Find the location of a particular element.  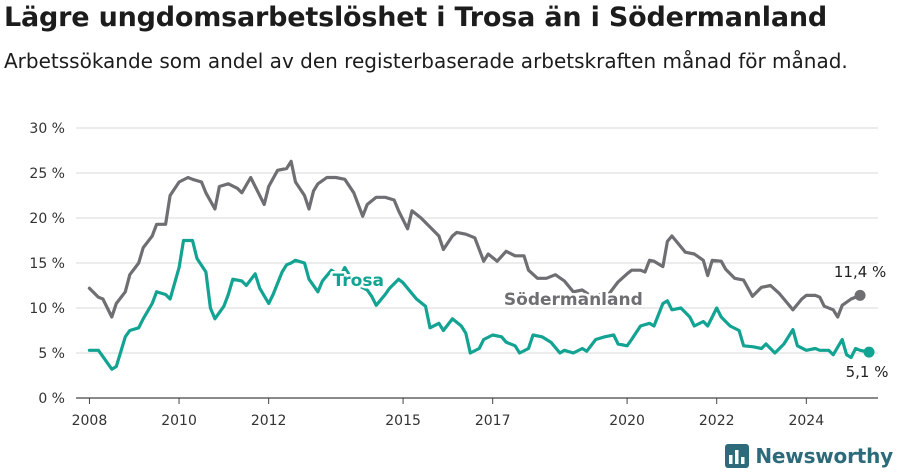

end-point-södermanland is located at coordinates (860, 295).